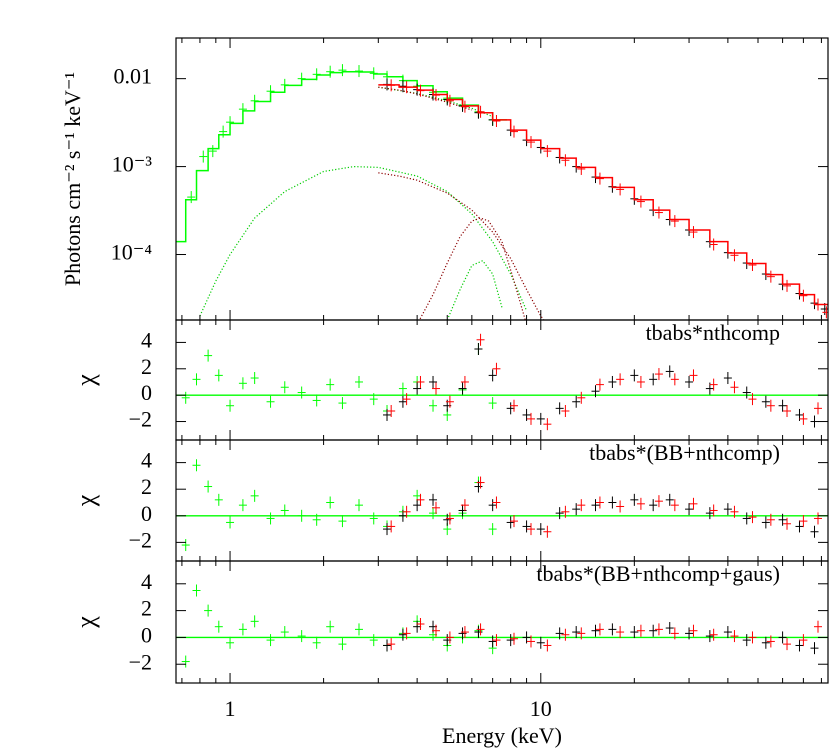  What do you see at coordinates (132, 252) in the screenshot?
I see `y-tick-label: 10⁻⁴` at bounding box center [132, 252].